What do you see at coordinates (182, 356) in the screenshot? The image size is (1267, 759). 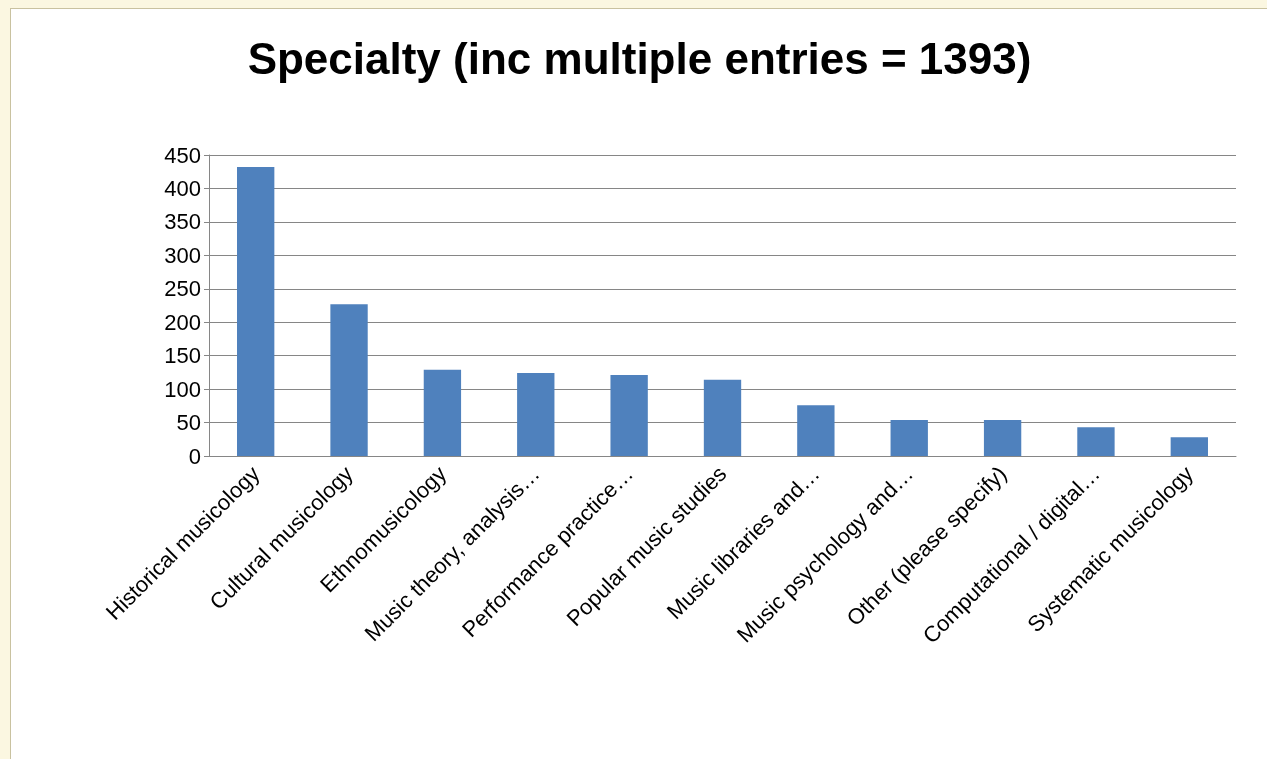 I see `y-tick-label: 150` at bounding box center [182, 356].